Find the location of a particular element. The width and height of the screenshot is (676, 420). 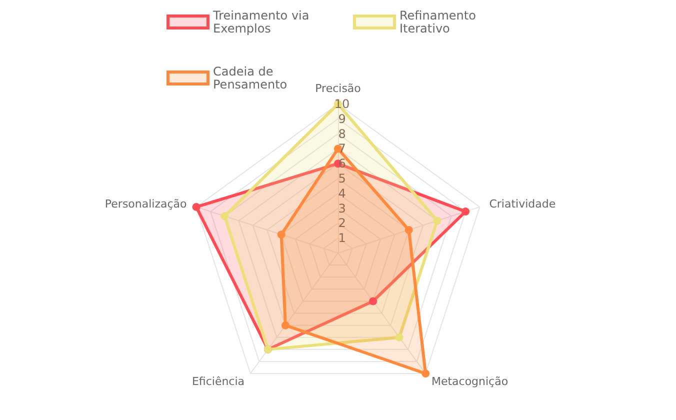

y-tick-label: 3 is located at coordinates (342, 208).